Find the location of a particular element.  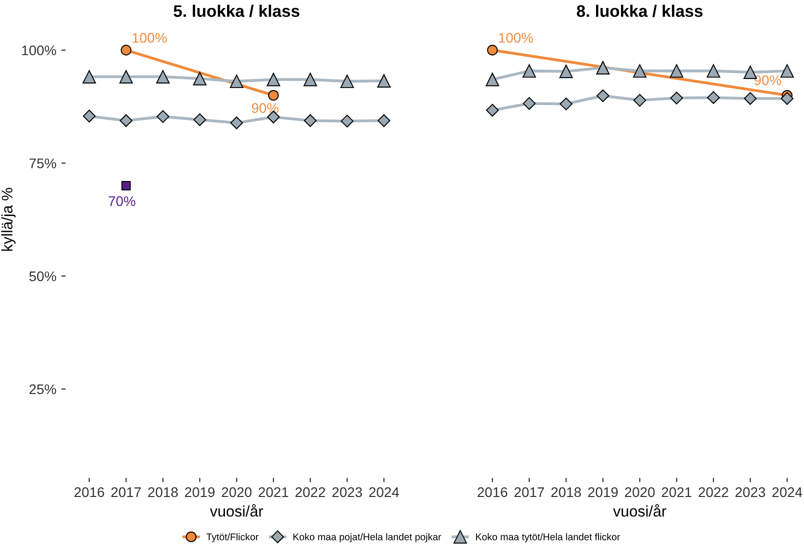

y-axis-title: kyllä/ja % is located at coordinates (8, 219).